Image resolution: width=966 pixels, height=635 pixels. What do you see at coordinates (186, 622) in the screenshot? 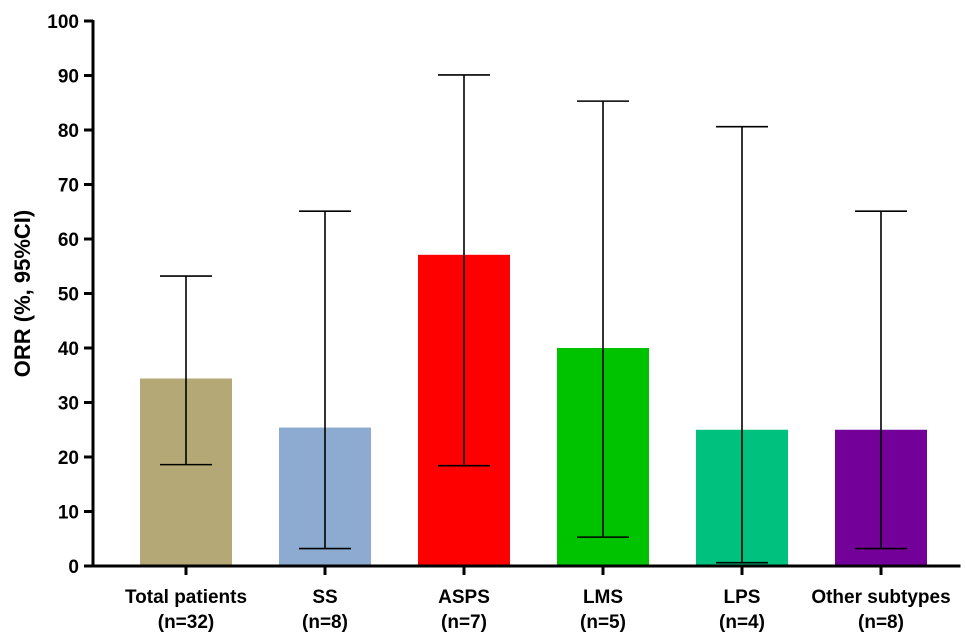
I see `x-tick-sublabel: (n=32)` at bounding box center [186, 622].